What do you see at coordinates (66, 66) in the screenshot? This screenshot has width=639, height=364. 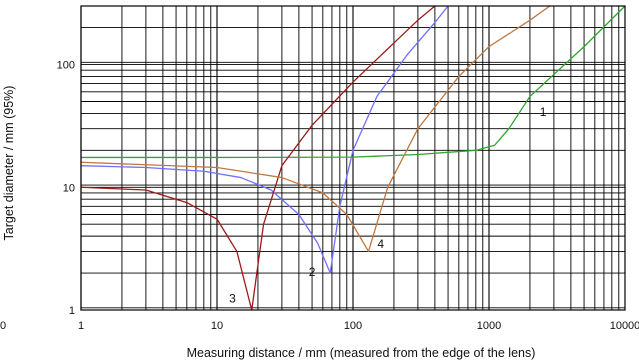 I see `y-tick-label: 100` at bounding box center [66, 66].